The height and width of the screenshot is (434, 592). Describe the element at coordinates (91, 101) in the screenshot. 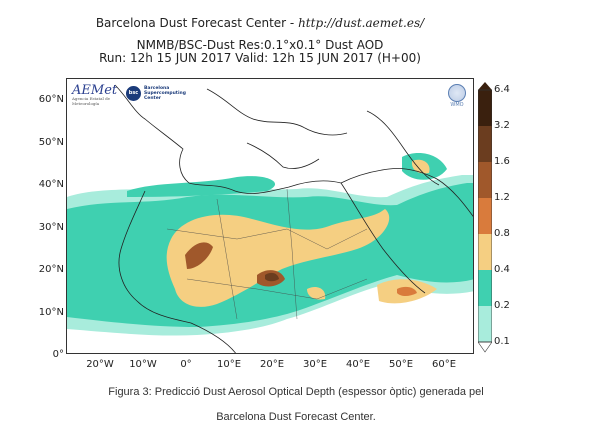

I see `aemet-logo-subtitle: Agencia Estatal de Meteorología` at that location.